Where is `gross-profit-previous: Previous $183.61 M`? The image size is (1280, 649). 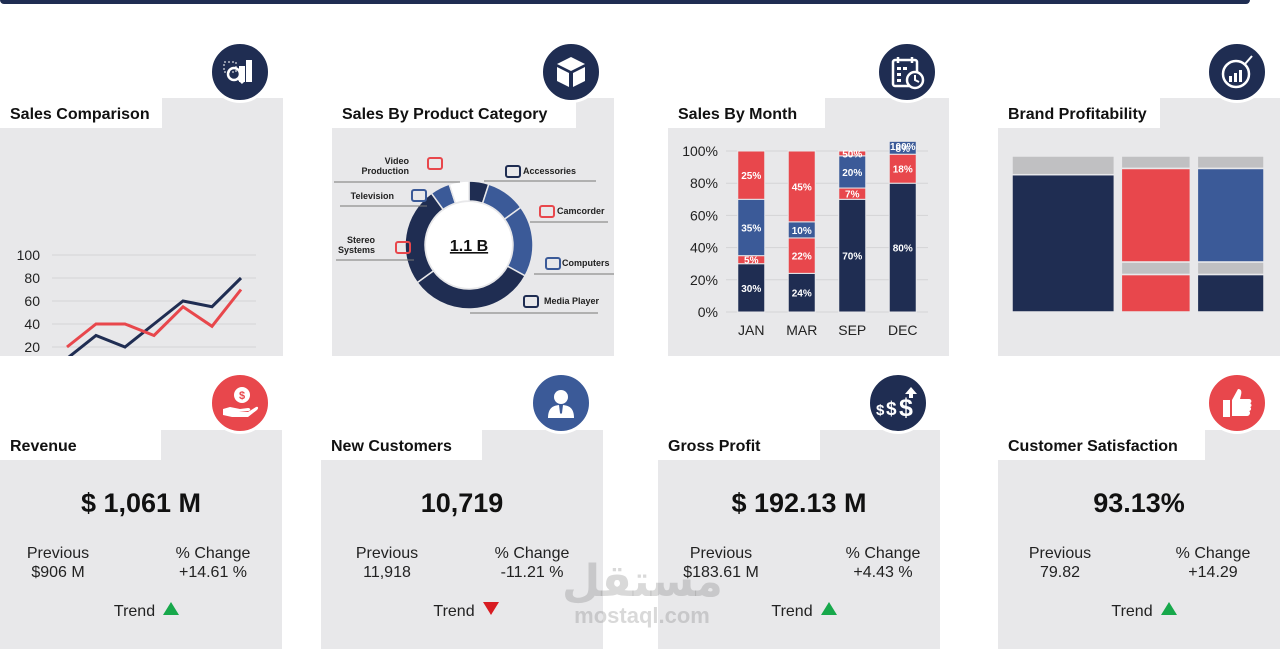 gross-profit-previous: Previous $183.61 M is located at coordinates (721, 563).